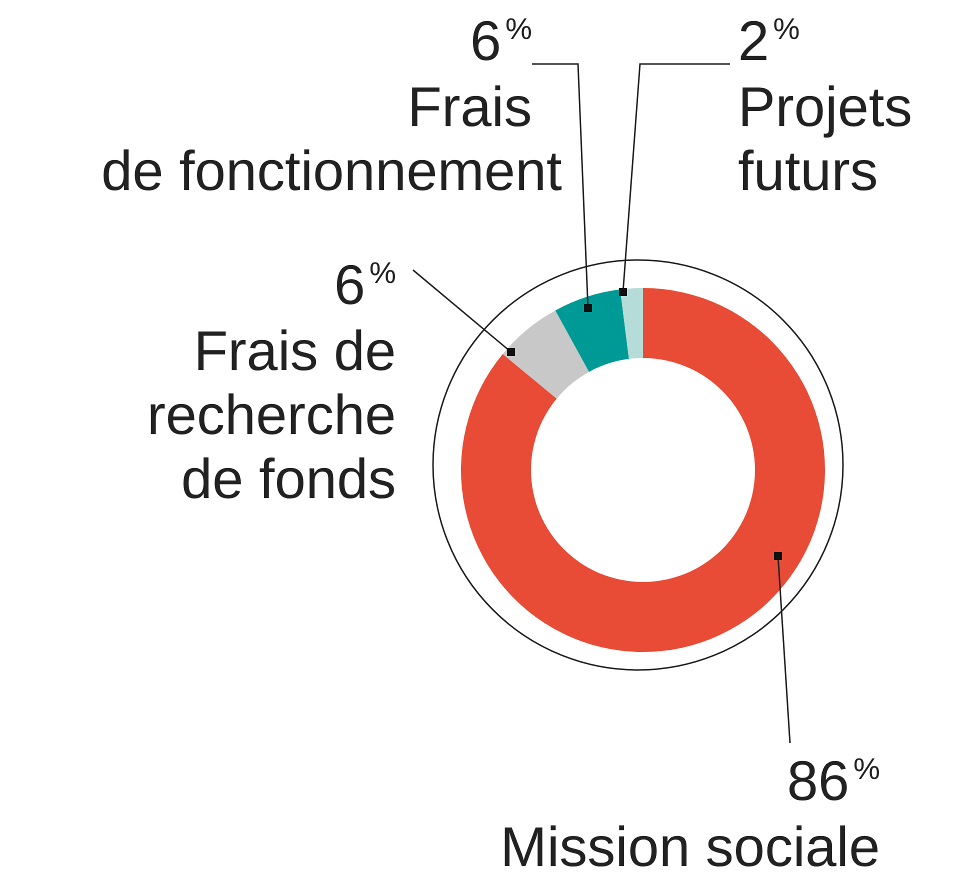 The image size is (964, 889). What do you see at coordinates (825, 138) in the screenshot?
I see `slice-label: Projets futurs` at bounding box center [825, 138].